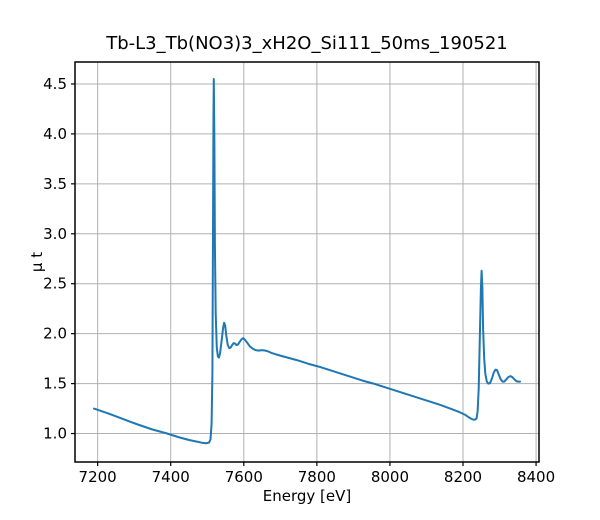 The width and height of the screenshot is (600, 520). I want to click on x-tick-label: 7800, so click(317, 477).